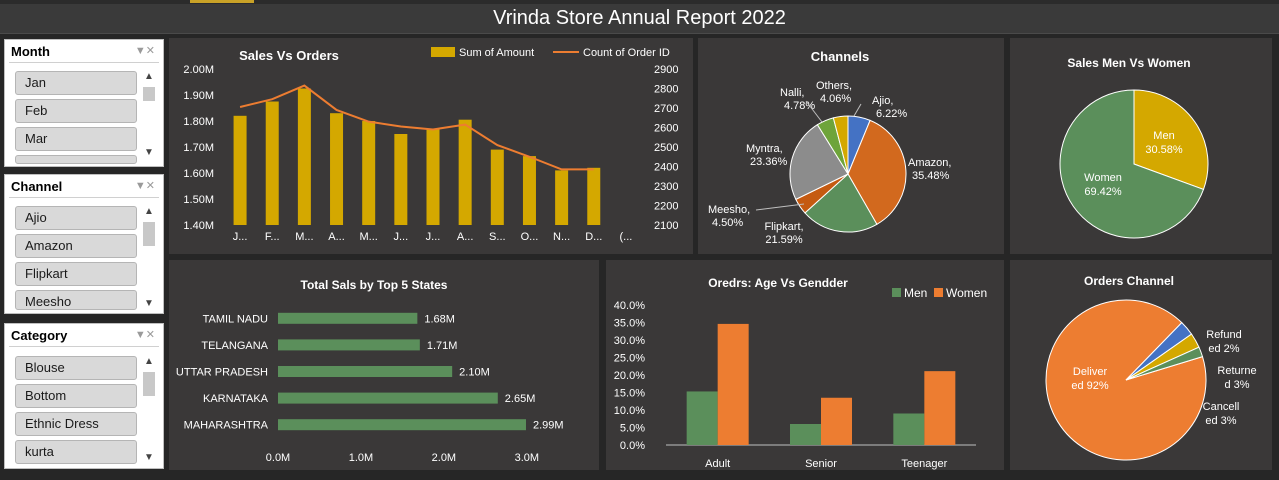 The image size is (1279, 480). What do you see at coordinates (909, 429) in the screenshot?
I see `bar-men` at bounding box center [909, 429].